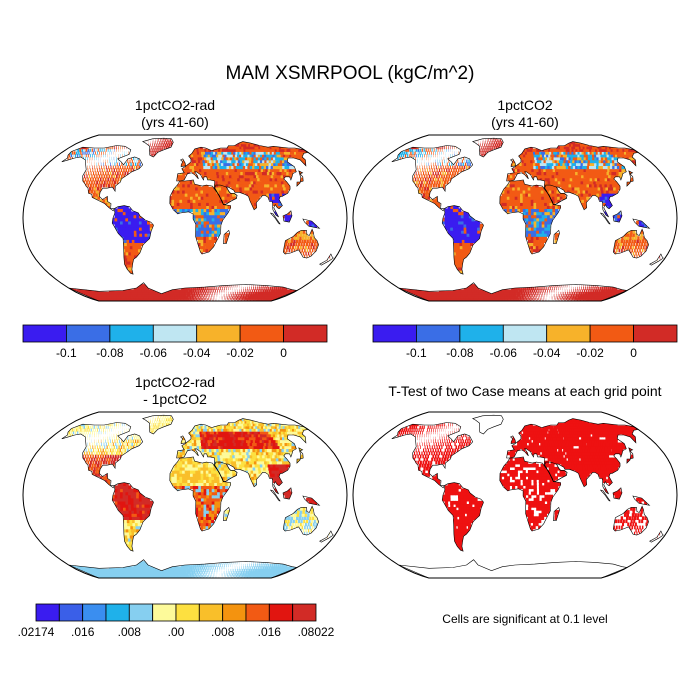 This screenshot has height=700, width=700. Describe the element at coordinates (240, 353) in the screenshot. I see `colorbar-panel1-tick-label: -0.02` at that location.